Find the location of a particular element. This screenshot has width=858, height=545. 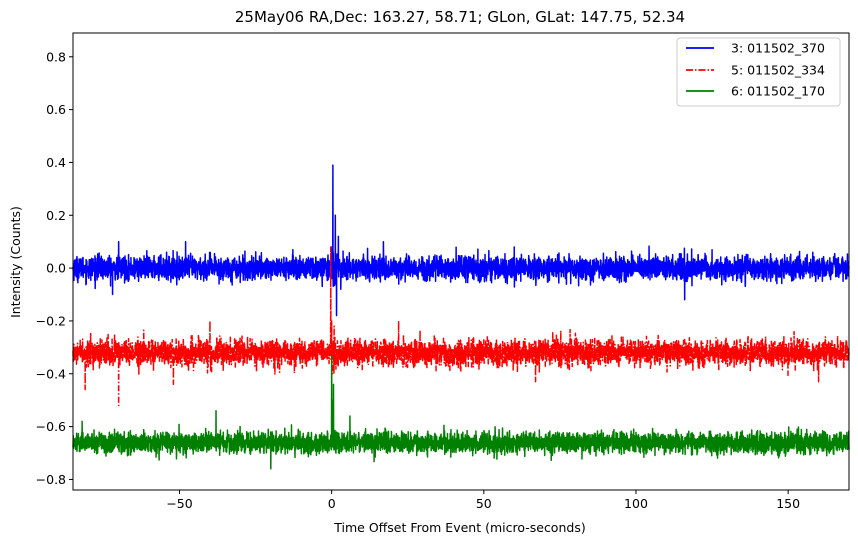

legend-box is located at coordinates (758, 72).